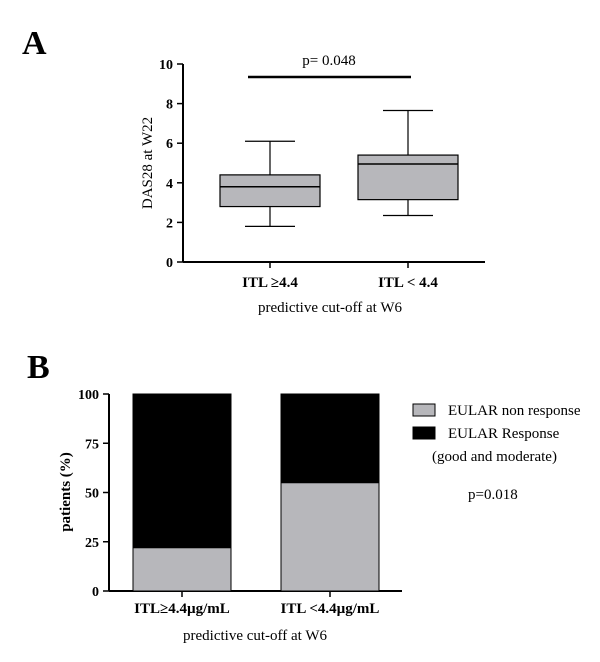  What do you see at coordinates (169, 184) in the screenshot?
I see `y-tick-label: 4` at bounding box center [169, 184].